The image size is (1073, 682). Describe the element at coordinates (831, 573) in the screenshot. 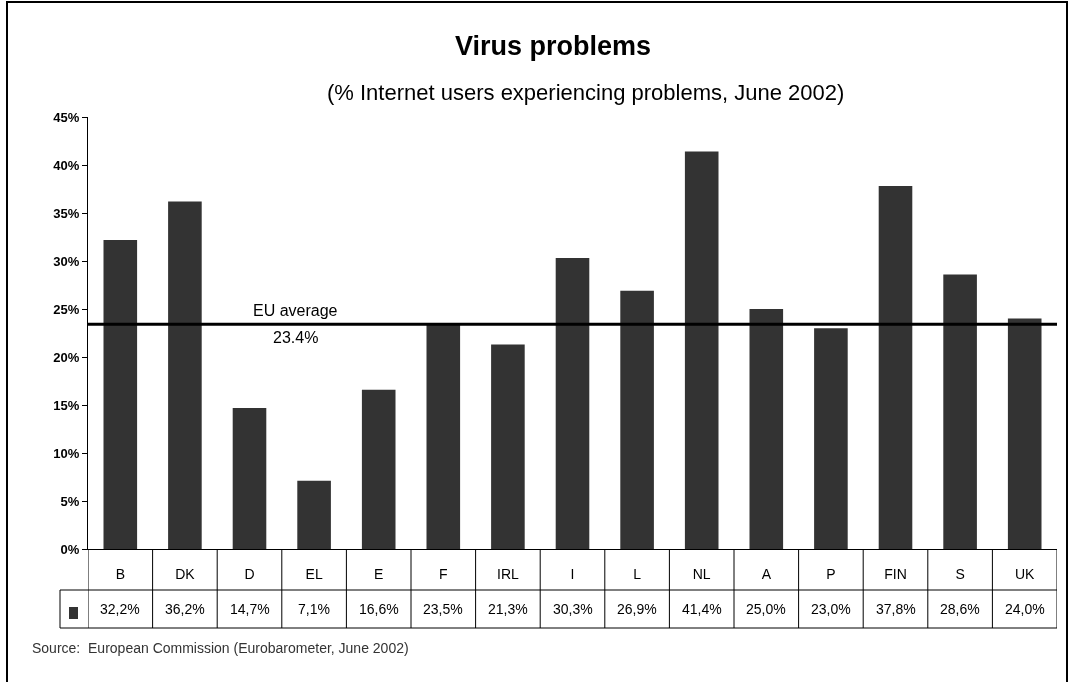

I see `x-tick-label: P` at that location.